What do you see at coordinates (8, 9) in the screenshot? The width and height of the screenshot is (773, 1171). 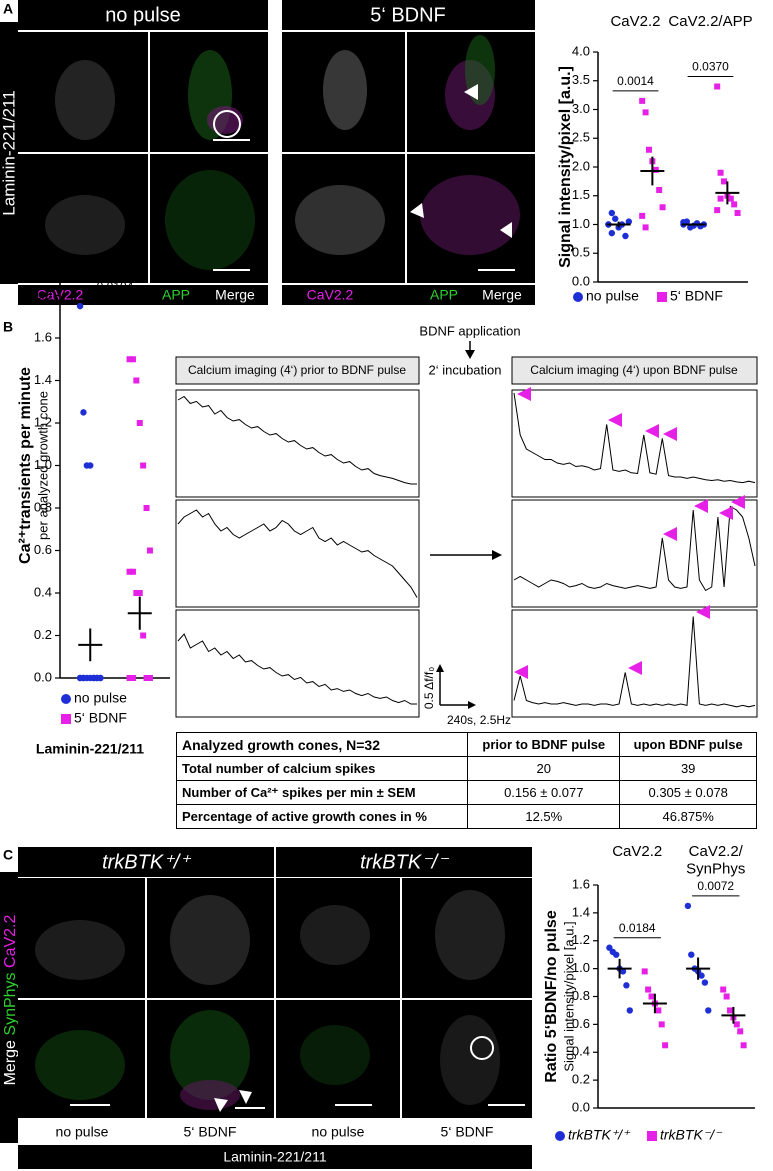 I see `panel-label: A` at bounding box center [8, 9].